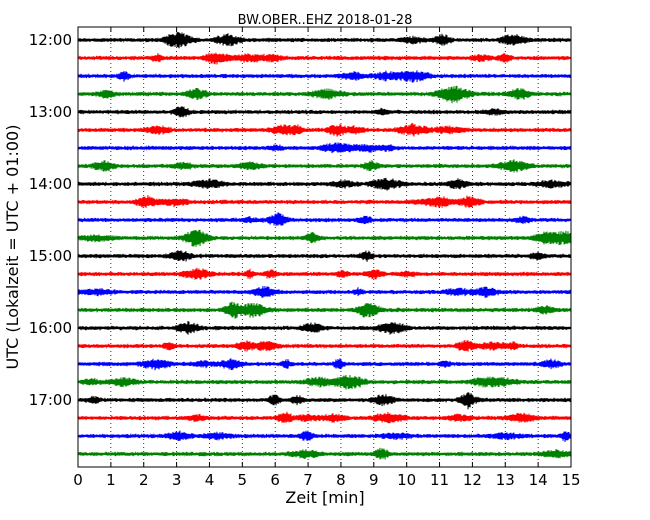  What do you see at coordinates (50, 328) in the screenshot?
I see `y-tick-label: 16:00` at bounding box center [50, 328].